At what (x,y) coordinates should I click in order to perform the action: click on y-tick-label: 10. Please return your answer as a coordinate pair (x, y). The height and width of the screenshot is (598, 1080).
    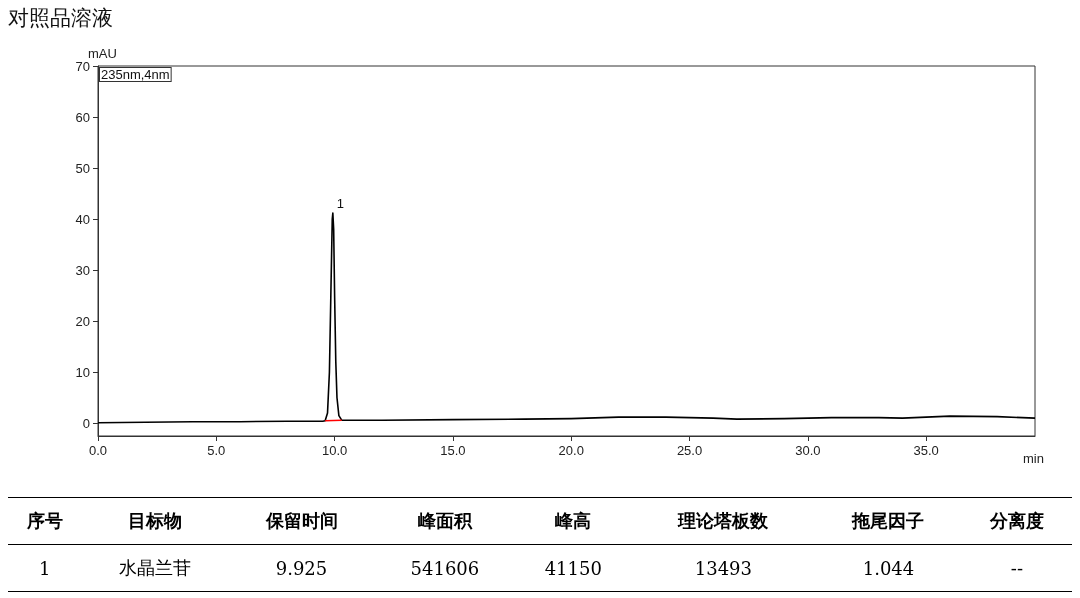
    Looking at the image, I should click on (82, 372).